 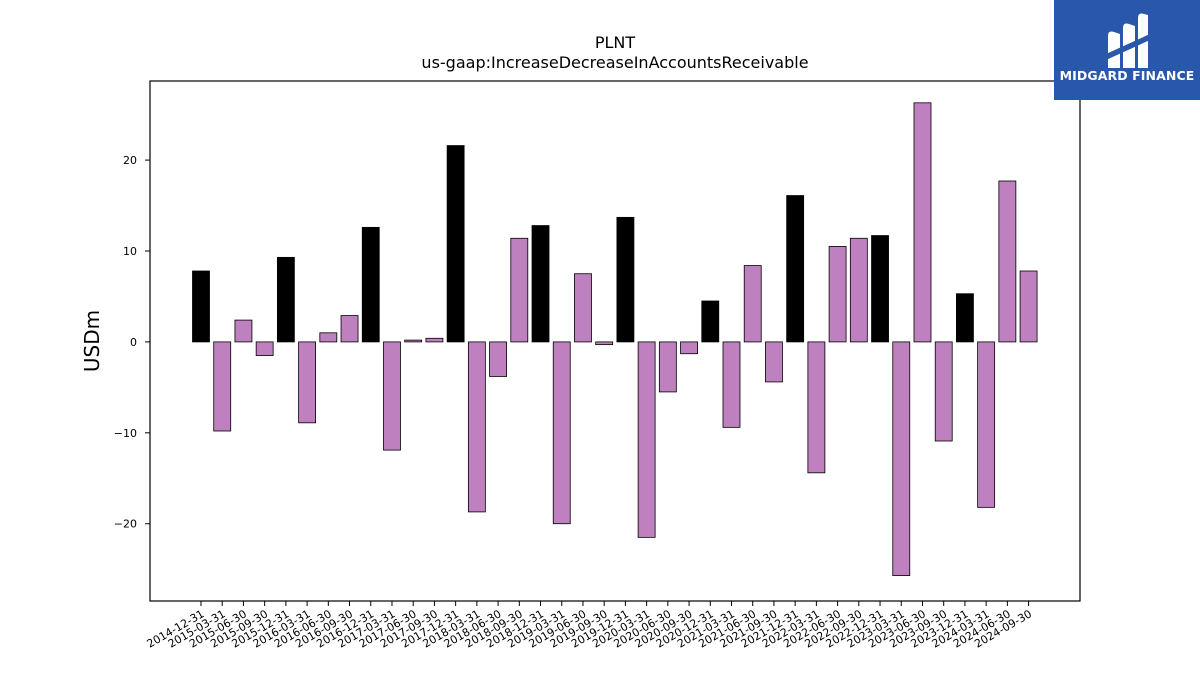 I want to click on y-tick-label: −20, so click(x=125, y=524).